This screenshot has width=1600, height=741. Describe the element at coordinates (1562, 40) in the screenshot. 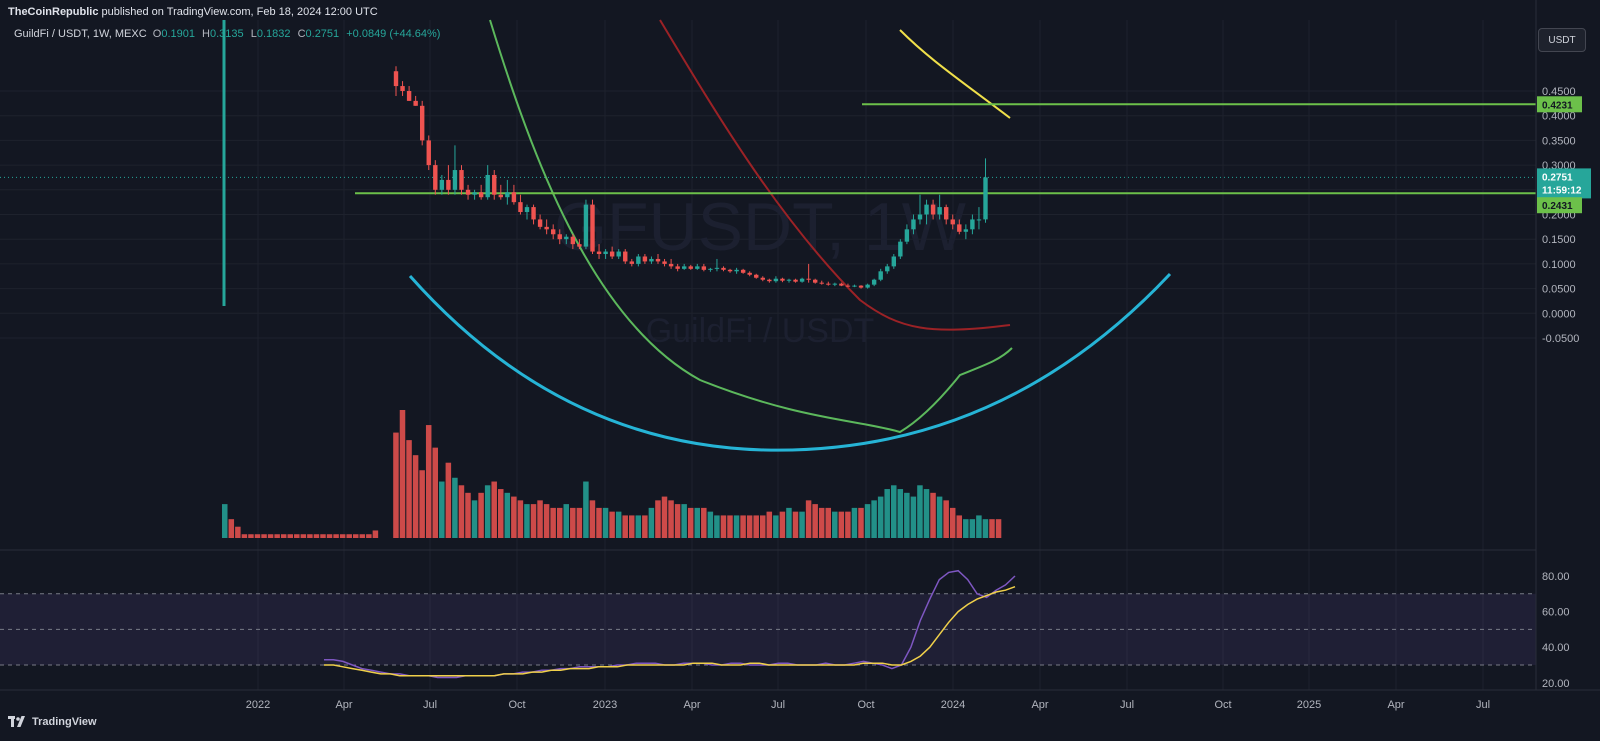

I see `currency-unit-button: USDT` at that location.